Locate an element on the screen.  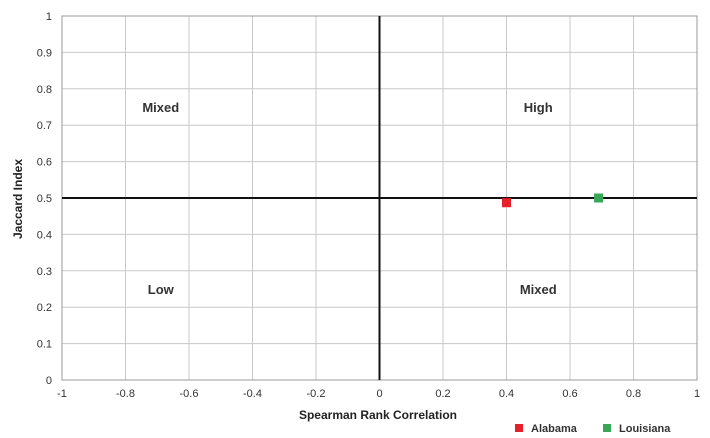
point-louisiana is located at coordinates (599, 198).